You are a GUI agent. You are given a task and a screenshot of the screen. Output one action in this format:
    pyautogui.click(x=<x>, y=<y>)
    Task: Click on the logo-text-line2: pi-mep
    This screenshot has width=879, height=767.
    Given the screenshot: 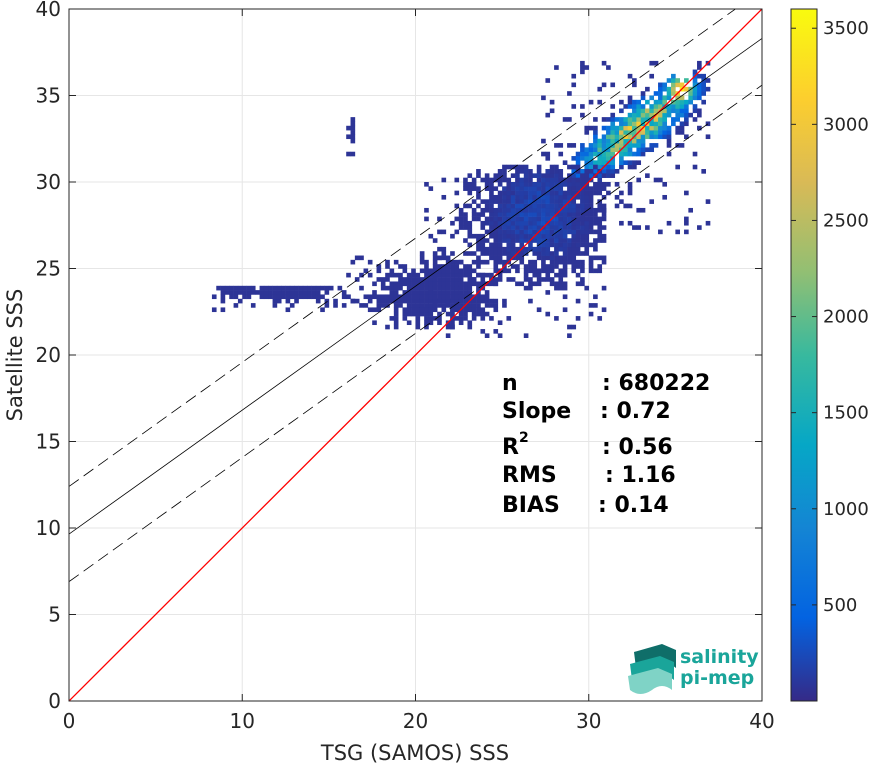 What is the action you would take?
    pyautogui.click(x=717, y=678)
    